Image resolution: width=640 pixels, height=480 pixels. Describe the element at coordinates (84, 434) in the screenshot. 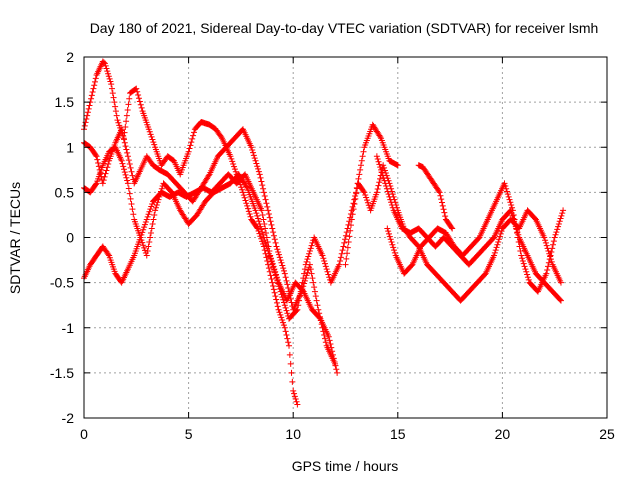

I see `x-tick-label: 0` at that location.